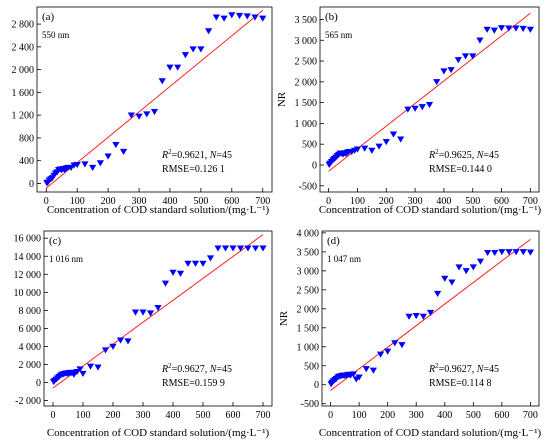  Describe the element at coordinates (331, 17) in the screenshot. I see `panel-label: (b)` at that location.